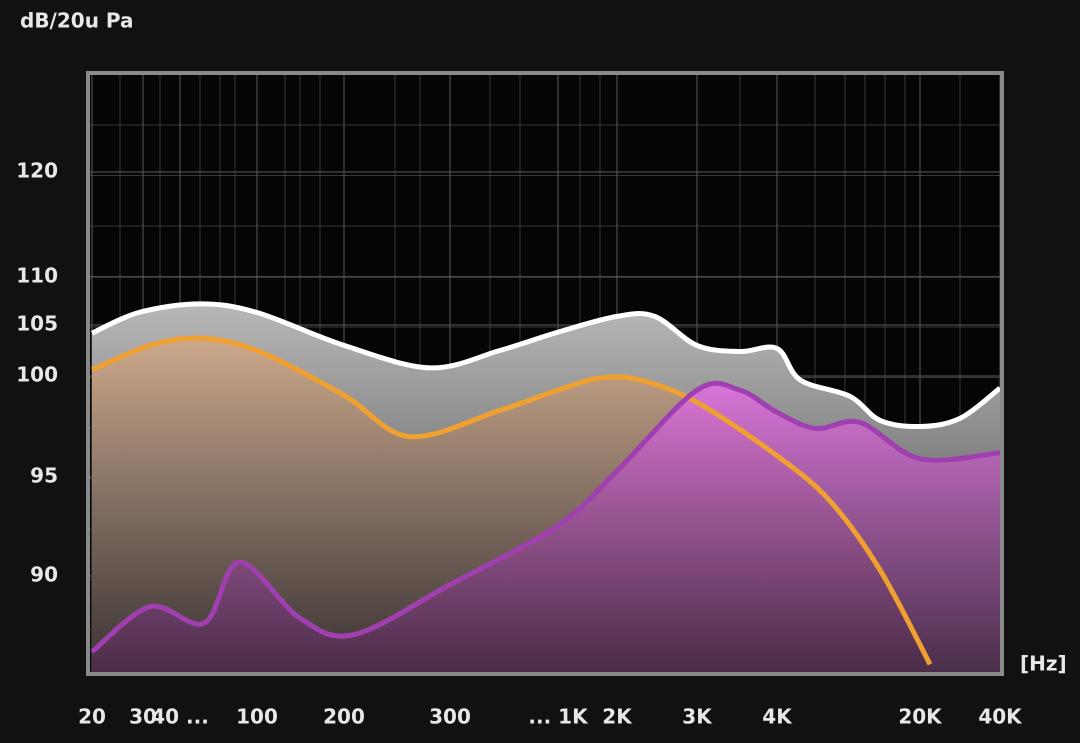 The height and width of the screenshot is (743, 1080). I want to click on x-tick-label: 2K, so click(617, 717).